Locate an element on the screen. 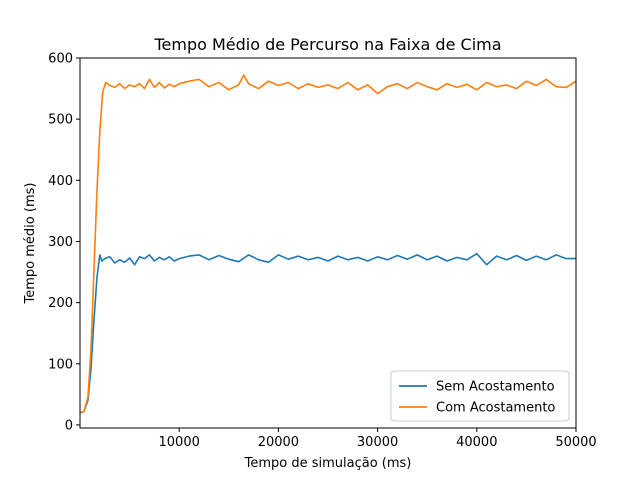 This screenshot has width=640, height=480. x-tick-label: 30000 is located at coordinates (377, 442).